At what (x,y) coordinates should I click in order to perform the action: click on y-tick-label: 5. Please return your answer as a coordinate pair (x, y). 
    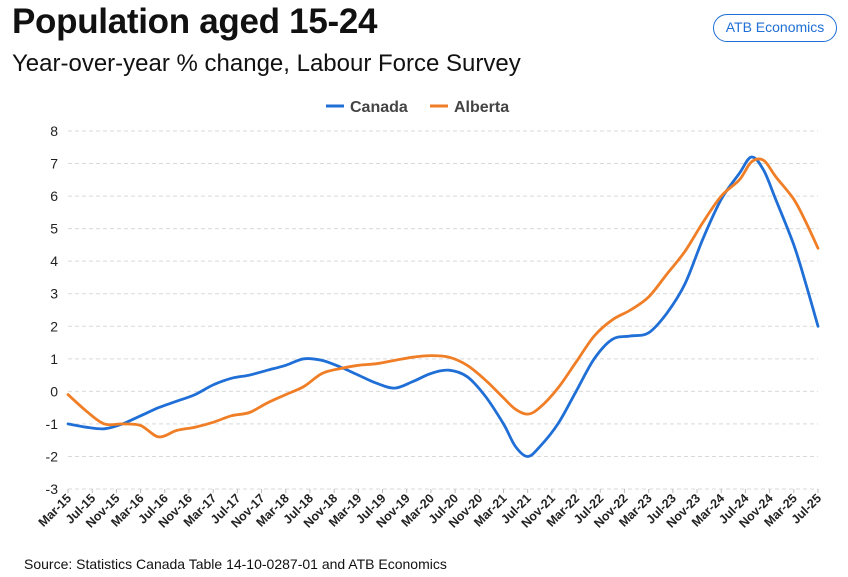
    Looking at the image, I should click on (54, 229).